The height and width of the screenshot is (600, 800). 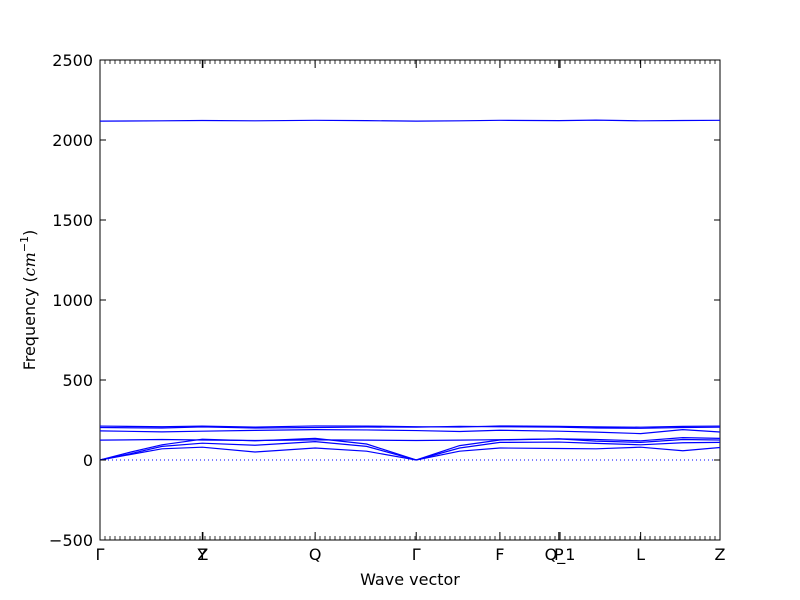 What do you see at coordinates (29, 233) in the screenshot?
I see `y-axis-label-close: )` at bounding box center [29, 233].